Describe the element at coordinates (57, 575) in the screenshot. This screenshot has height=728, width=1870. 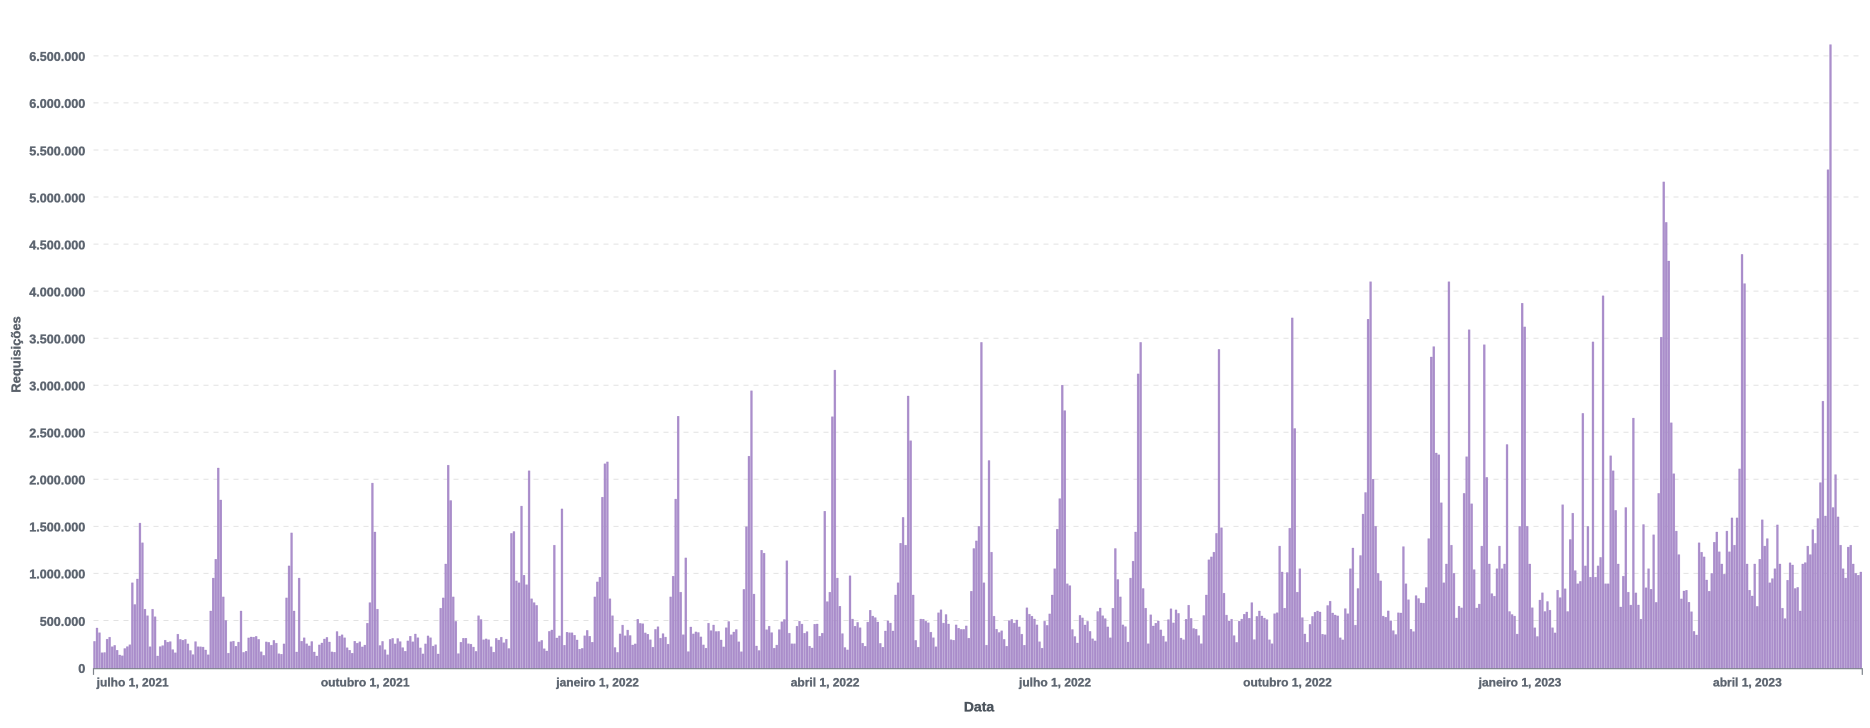
I see `svg-text: 1.000.000` at that location.